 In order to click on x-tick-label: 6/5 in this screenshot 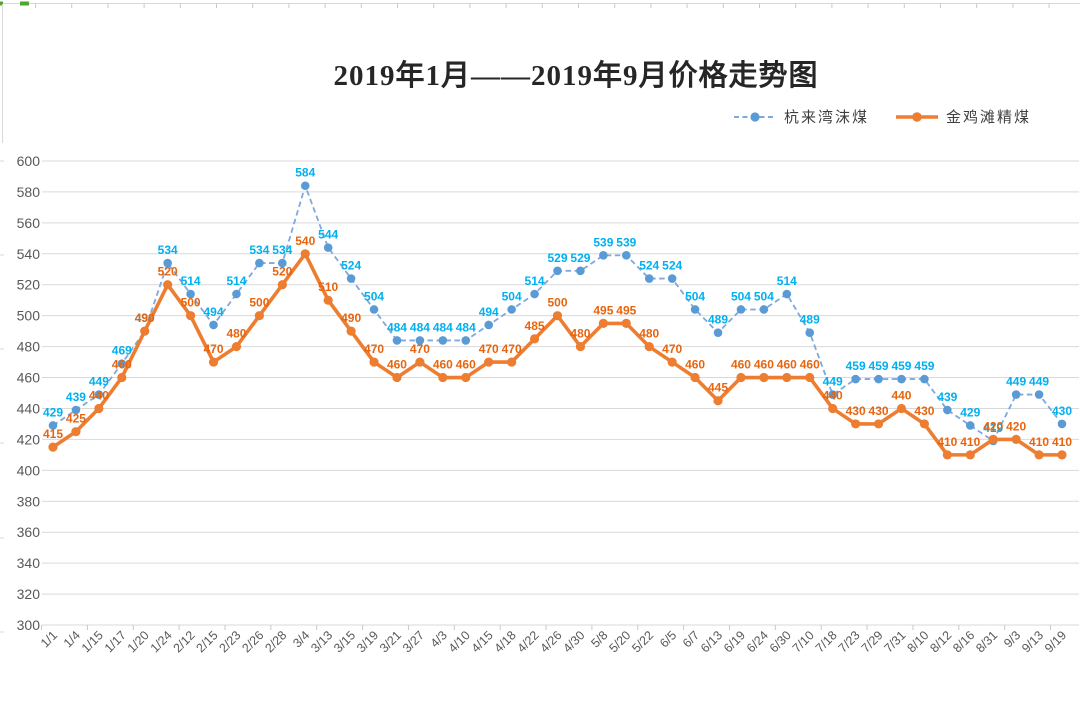, I will do `click(668, 639)`.